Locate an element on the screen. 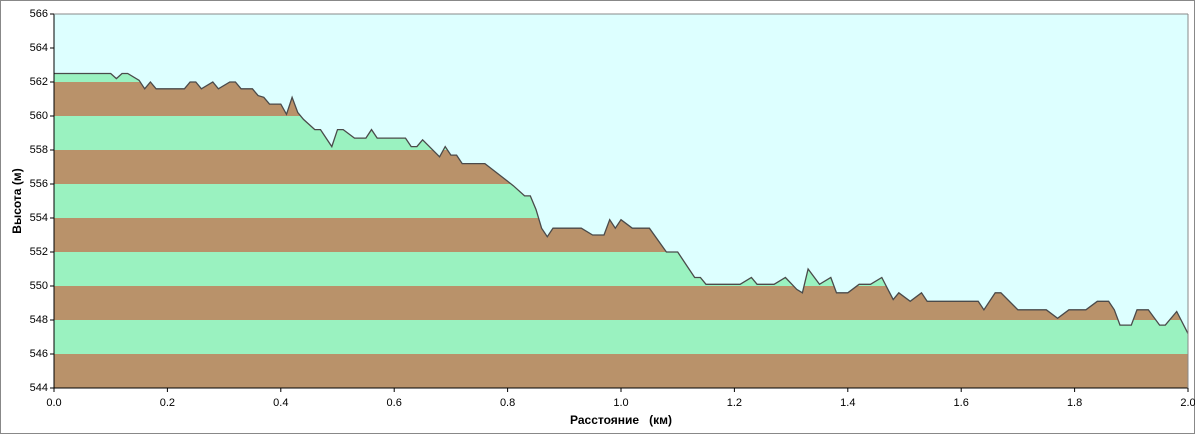  y-tick-label: 546 is located at coordinates (39, 354).